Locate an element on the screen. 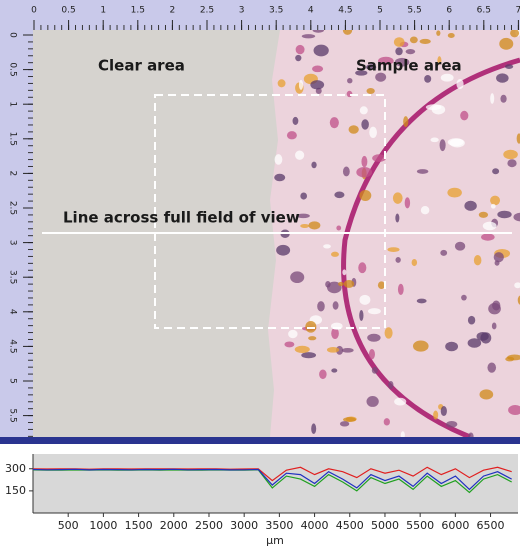  ruler-label: 5.5 is located at coordinates (13, 415).